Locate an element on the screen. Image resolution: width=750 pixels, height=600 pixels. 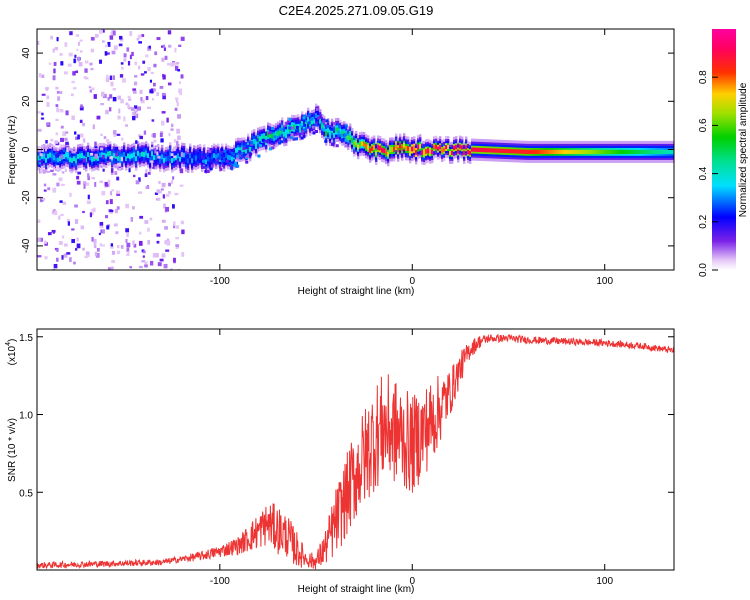
spectrogram-ytick-label: 40 is located at coordinates (26, 53).